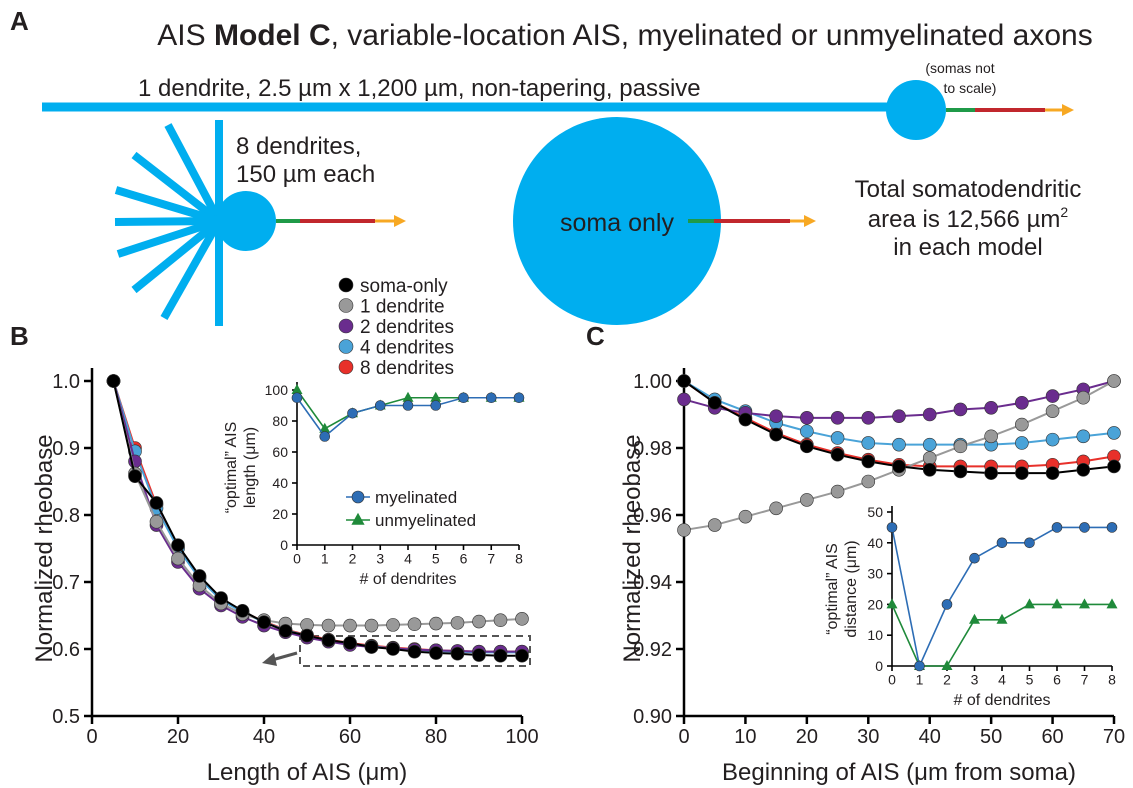  Describe the element at coordinates (970, 88) in the screenshot. I see `note-text: to scale)` at that location.